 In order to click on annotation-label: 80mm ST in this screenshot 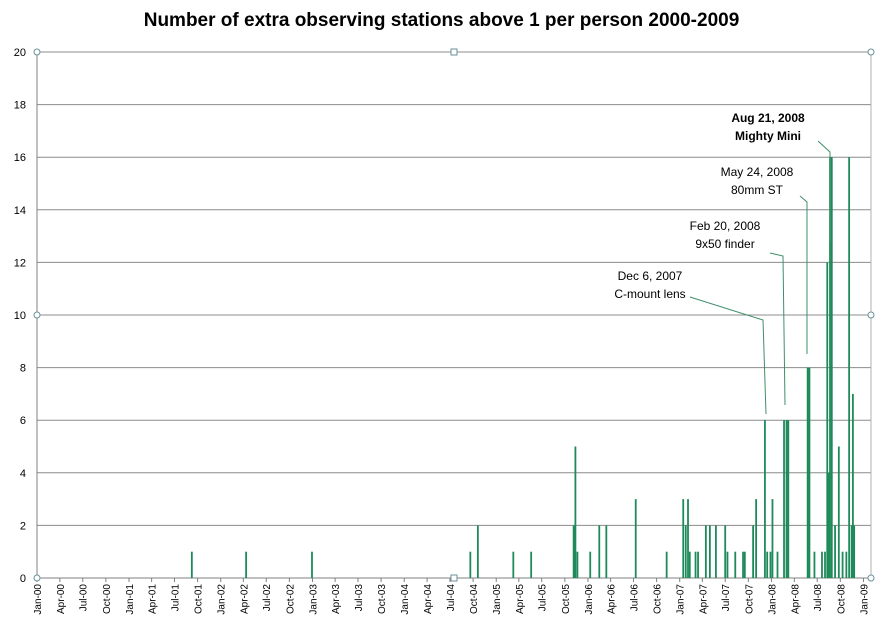, I will do `click(757, 190)`.